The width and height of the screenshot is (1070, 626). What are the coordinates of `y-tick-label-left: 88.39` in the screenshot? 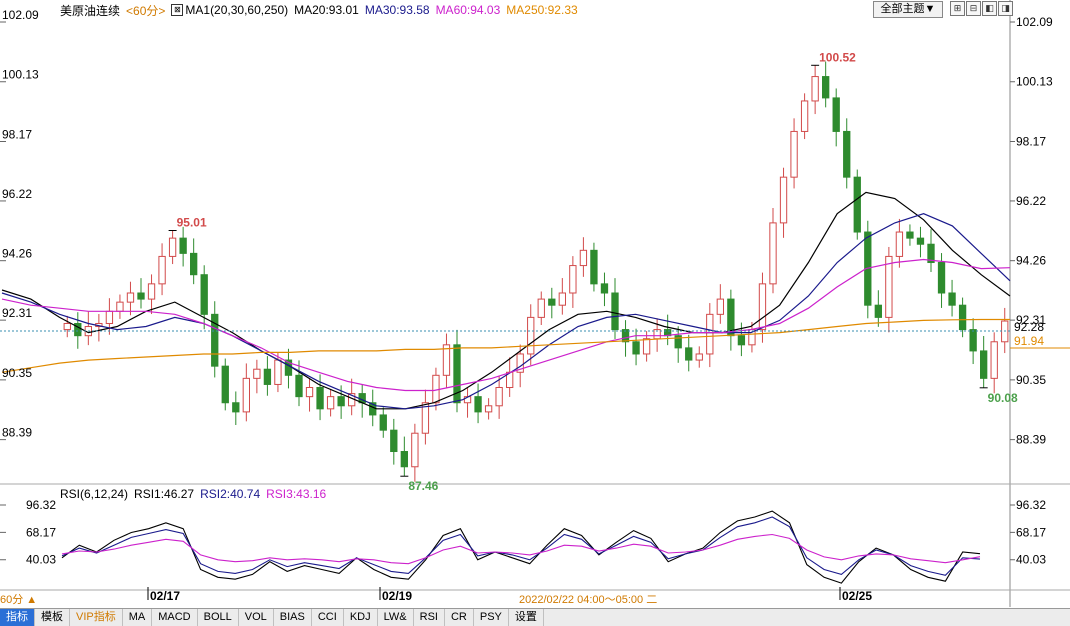 It's located at (17, 433).